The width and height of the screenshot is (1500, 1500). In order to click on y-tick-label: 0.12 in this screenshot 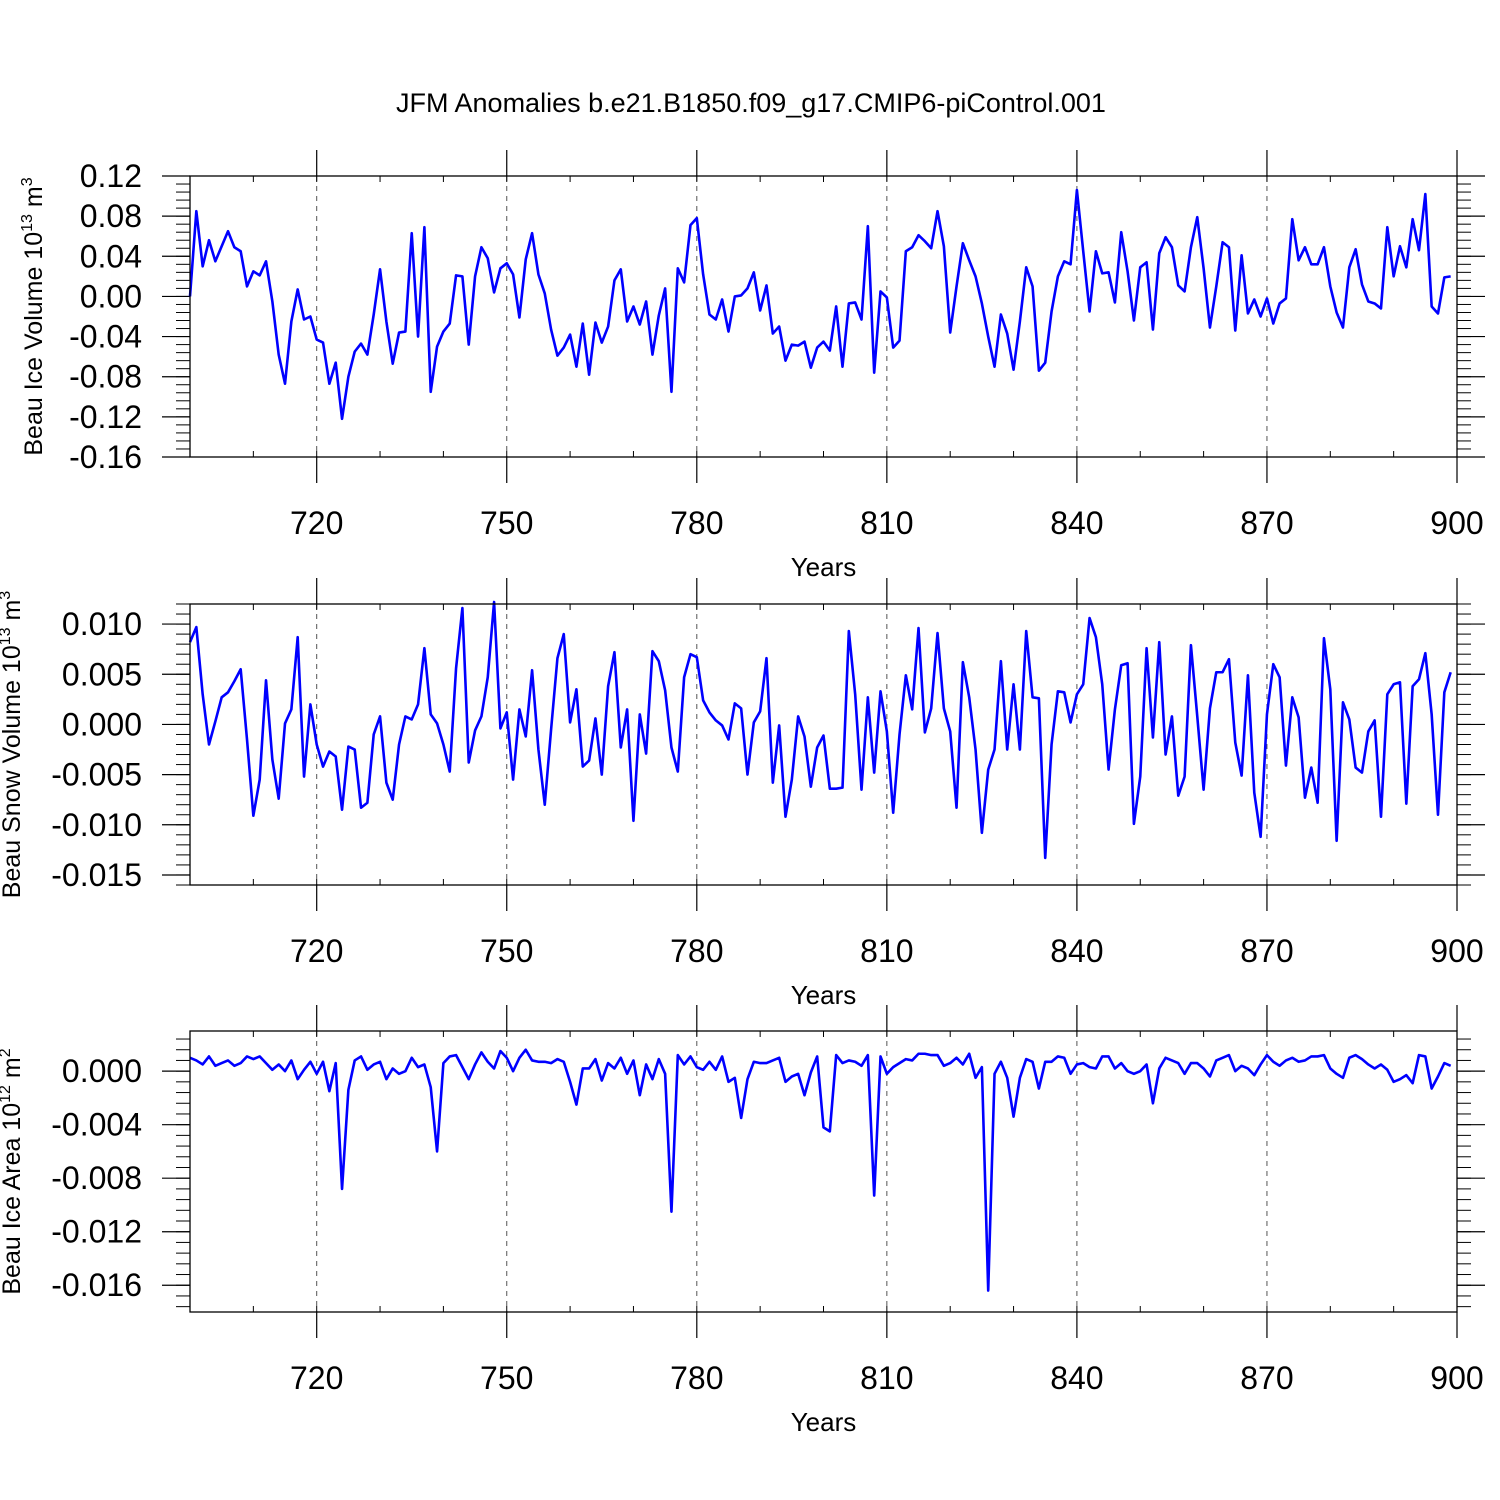, I will do `click(111, 176)`.